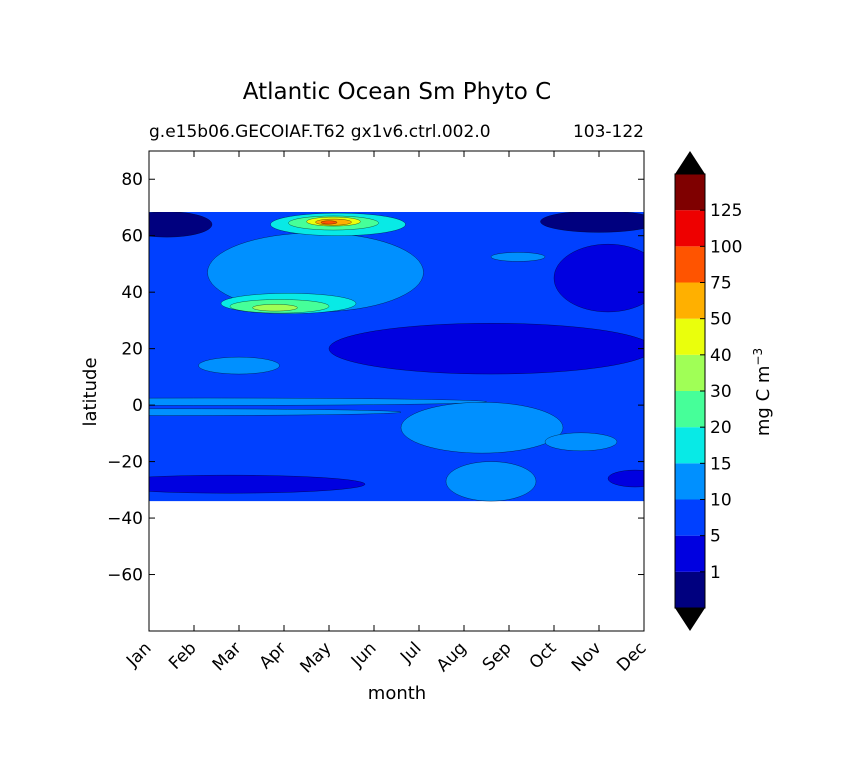 This screenshot has height=783, width=857. What do you see at coordinates (581, 442) in the screenshot?
I see `contour-region-mid-south-east` at bounding box center [581, 442].